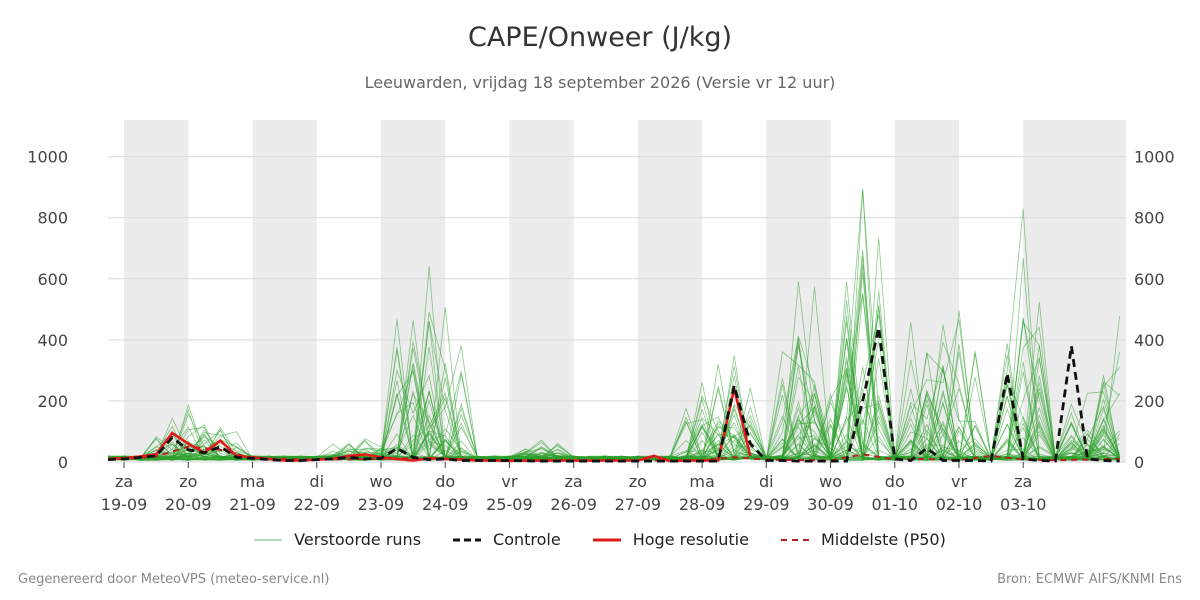 This screenshot has height=600, width=1200. I want to click on x-tick-date: 29-09, so click(766, 504).